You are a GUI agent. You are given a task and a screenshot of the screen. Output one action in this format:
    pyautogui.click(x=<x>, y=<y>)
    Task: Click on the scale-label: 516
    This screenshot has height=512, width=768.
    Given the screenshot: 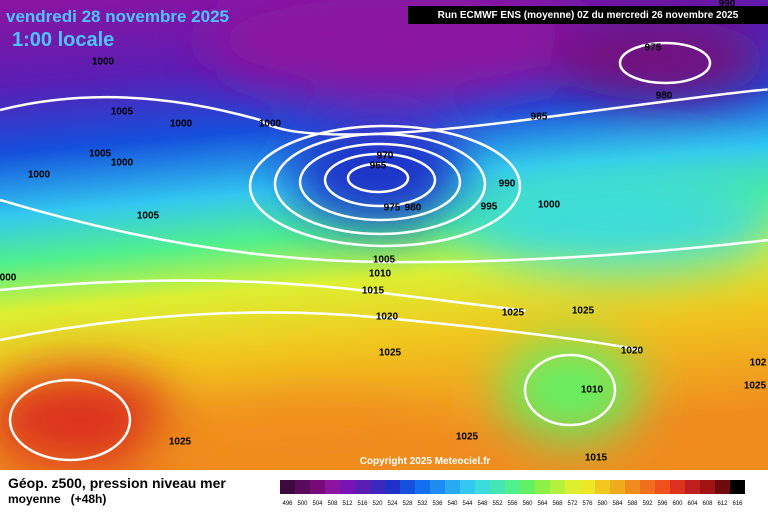 What is the action you would take?
    pyautogui.click(x=362, y=504)
    